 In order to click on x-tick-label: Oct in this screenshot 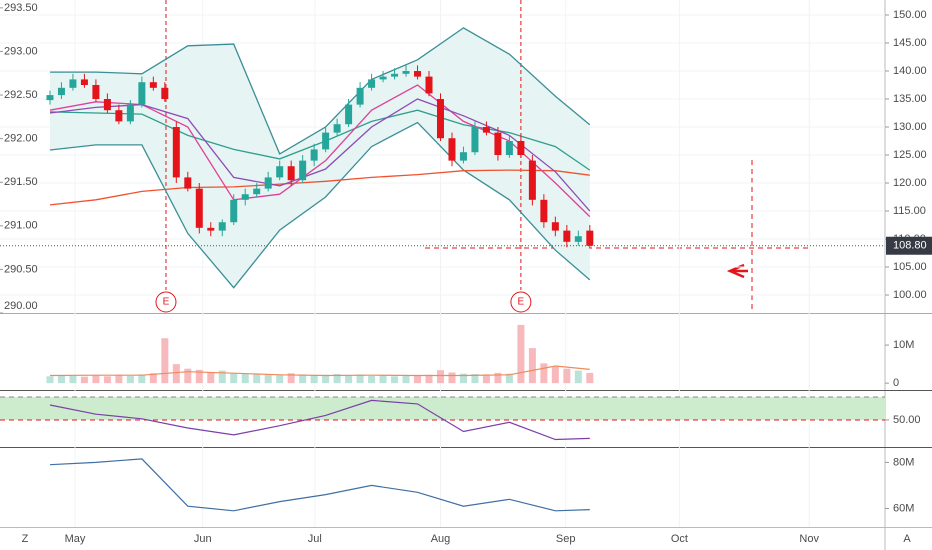, I will do `click(679, 539)`.